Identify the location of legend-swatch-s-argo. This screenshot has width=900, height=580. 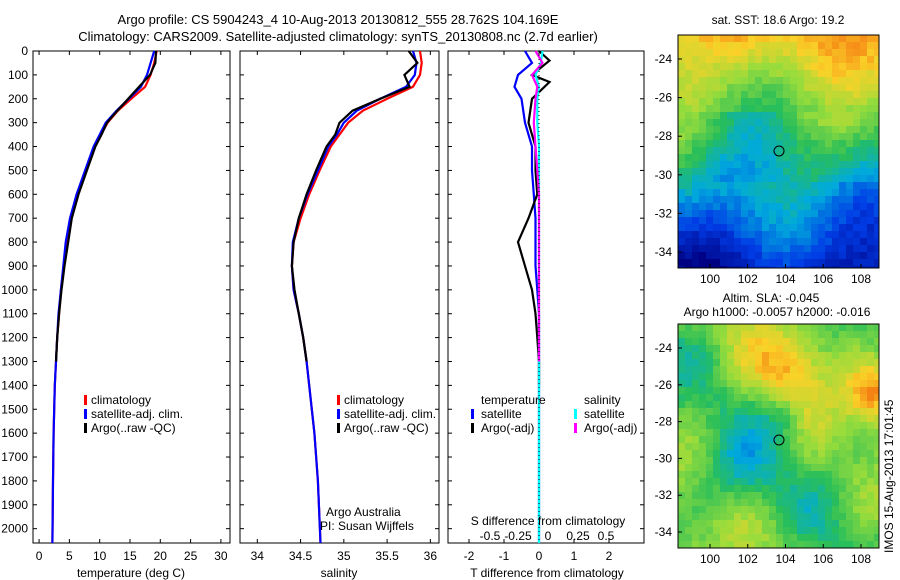
(575, 428).